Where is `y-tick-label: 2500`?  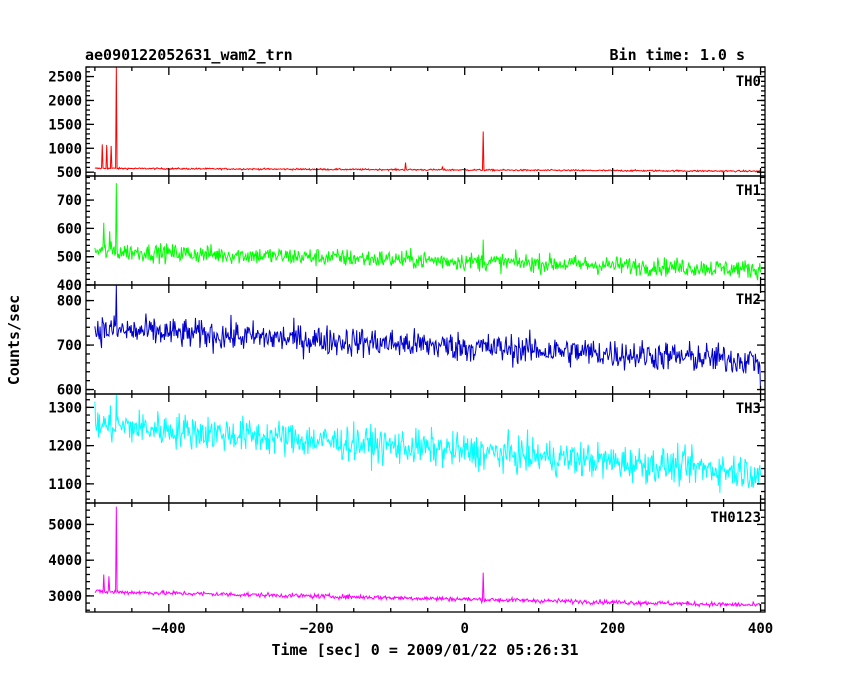
y-tick-label: 2500 is located at coordinates (65, 78).